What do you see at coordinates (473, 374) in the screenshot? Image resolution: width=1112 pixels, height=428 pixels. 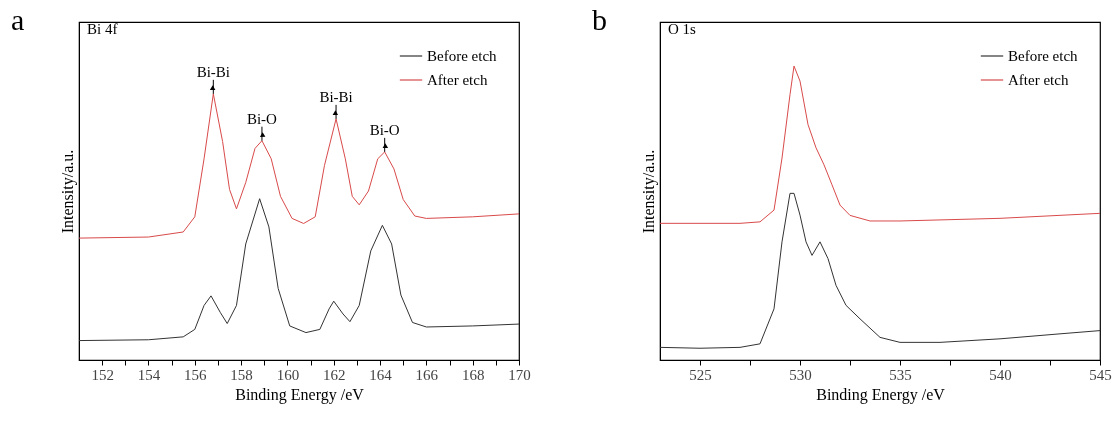 I see `x-tick-label: 168` at bounding box center [473, 374].